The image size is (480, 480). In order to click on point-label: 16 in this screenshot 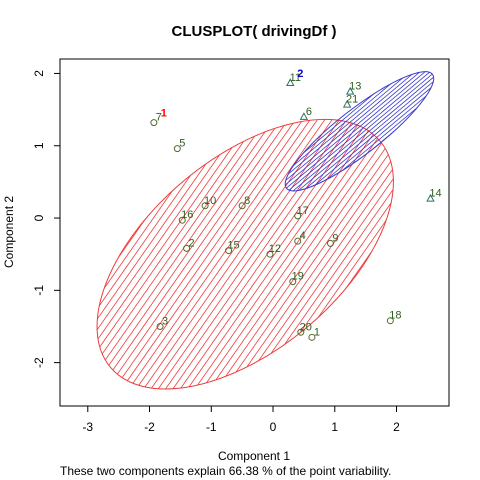, I will do `click(187, 215)`.